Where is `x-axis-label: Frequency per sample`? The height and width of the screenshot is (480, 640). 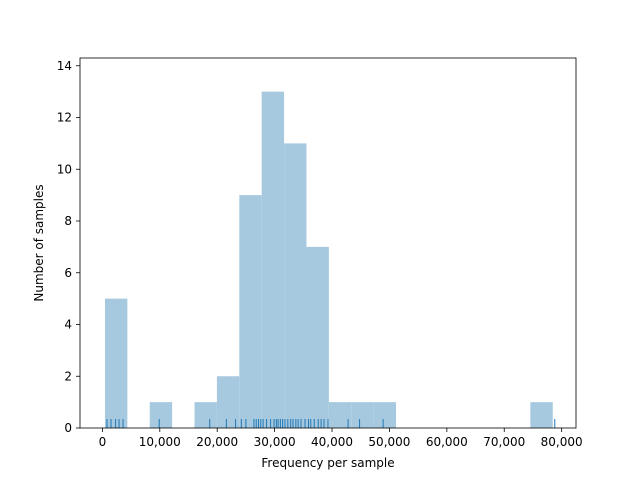
x-axis-label: Frequency per sample is located at coordinates (327, 463).